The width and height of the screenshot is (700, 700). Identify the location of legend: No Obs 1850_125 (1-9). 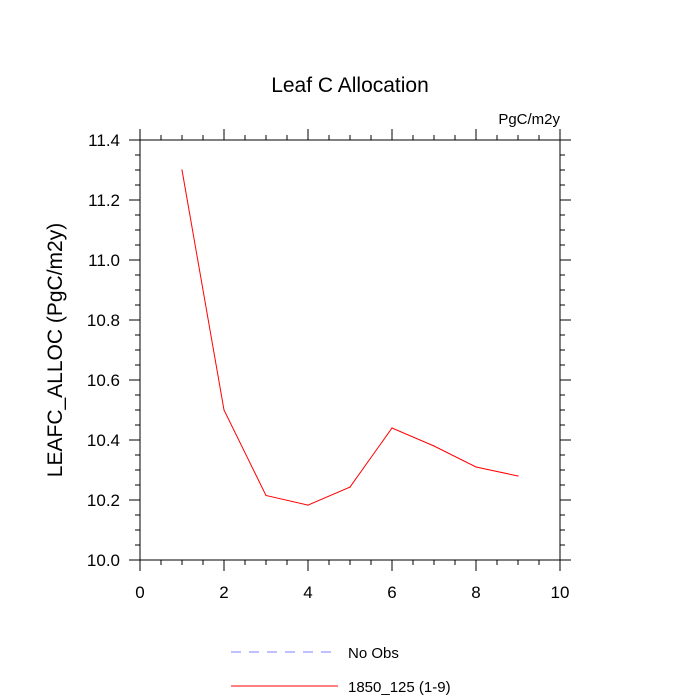
(341, 670).